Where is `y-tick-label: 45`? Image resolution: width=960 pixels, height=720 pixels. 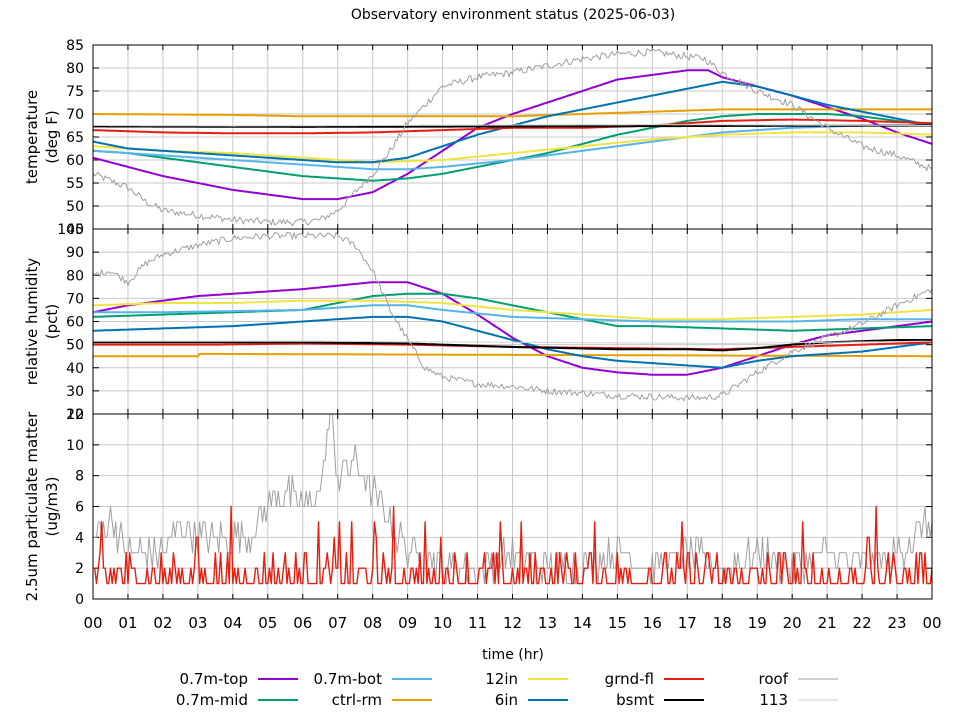 y-tick-label: 45 is located at coordinates (75, 230).